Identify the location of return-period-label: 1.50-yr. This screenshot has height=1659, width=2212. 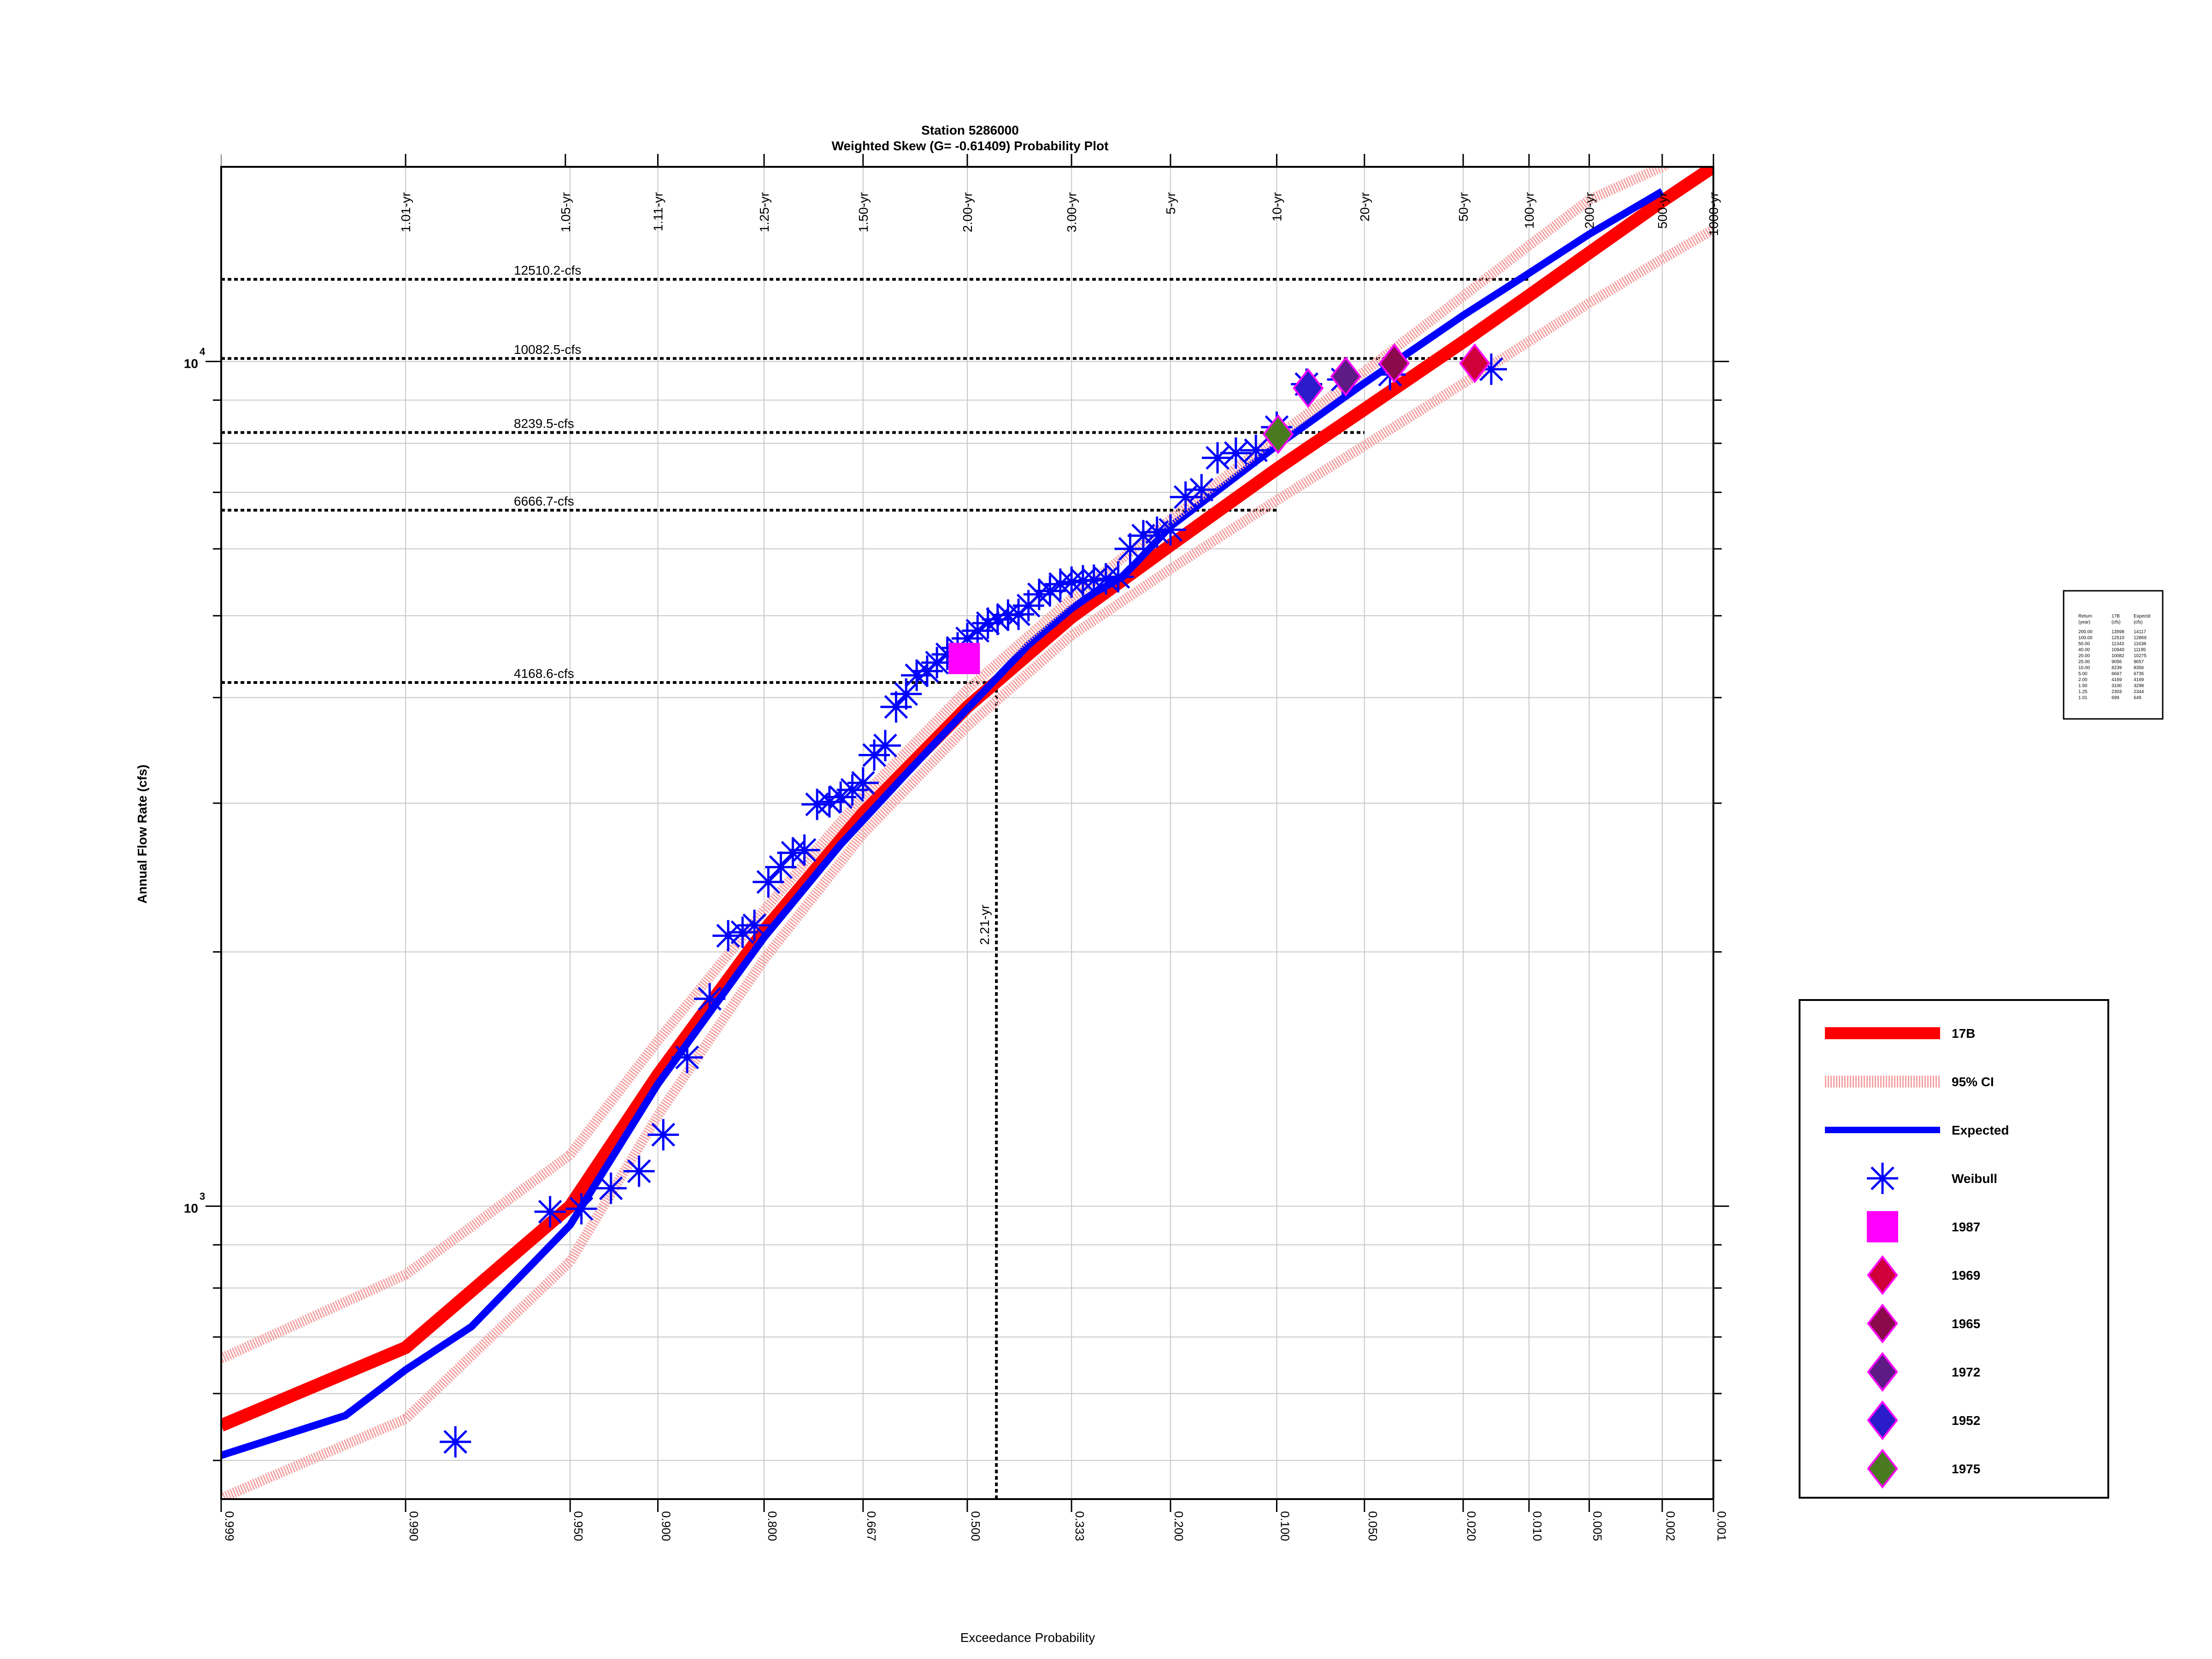
(863, 212).